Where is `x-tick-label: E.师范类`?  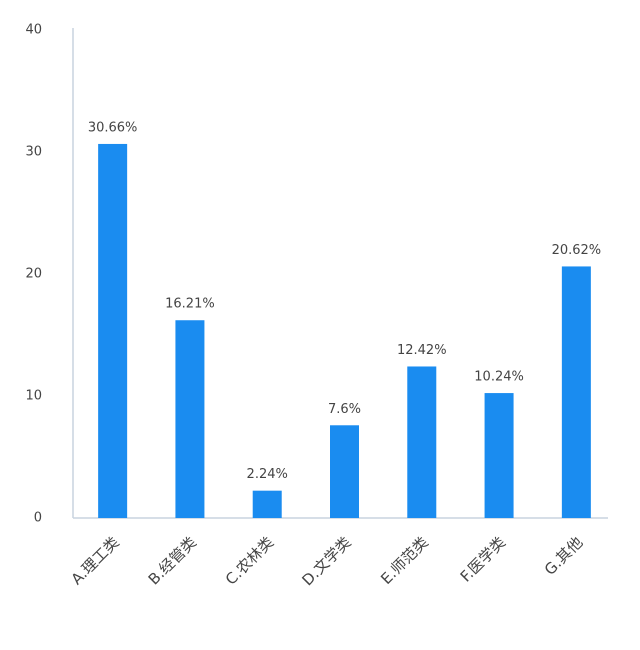 x-tick-label: E.师范类 is located at coordinates (404, 560).